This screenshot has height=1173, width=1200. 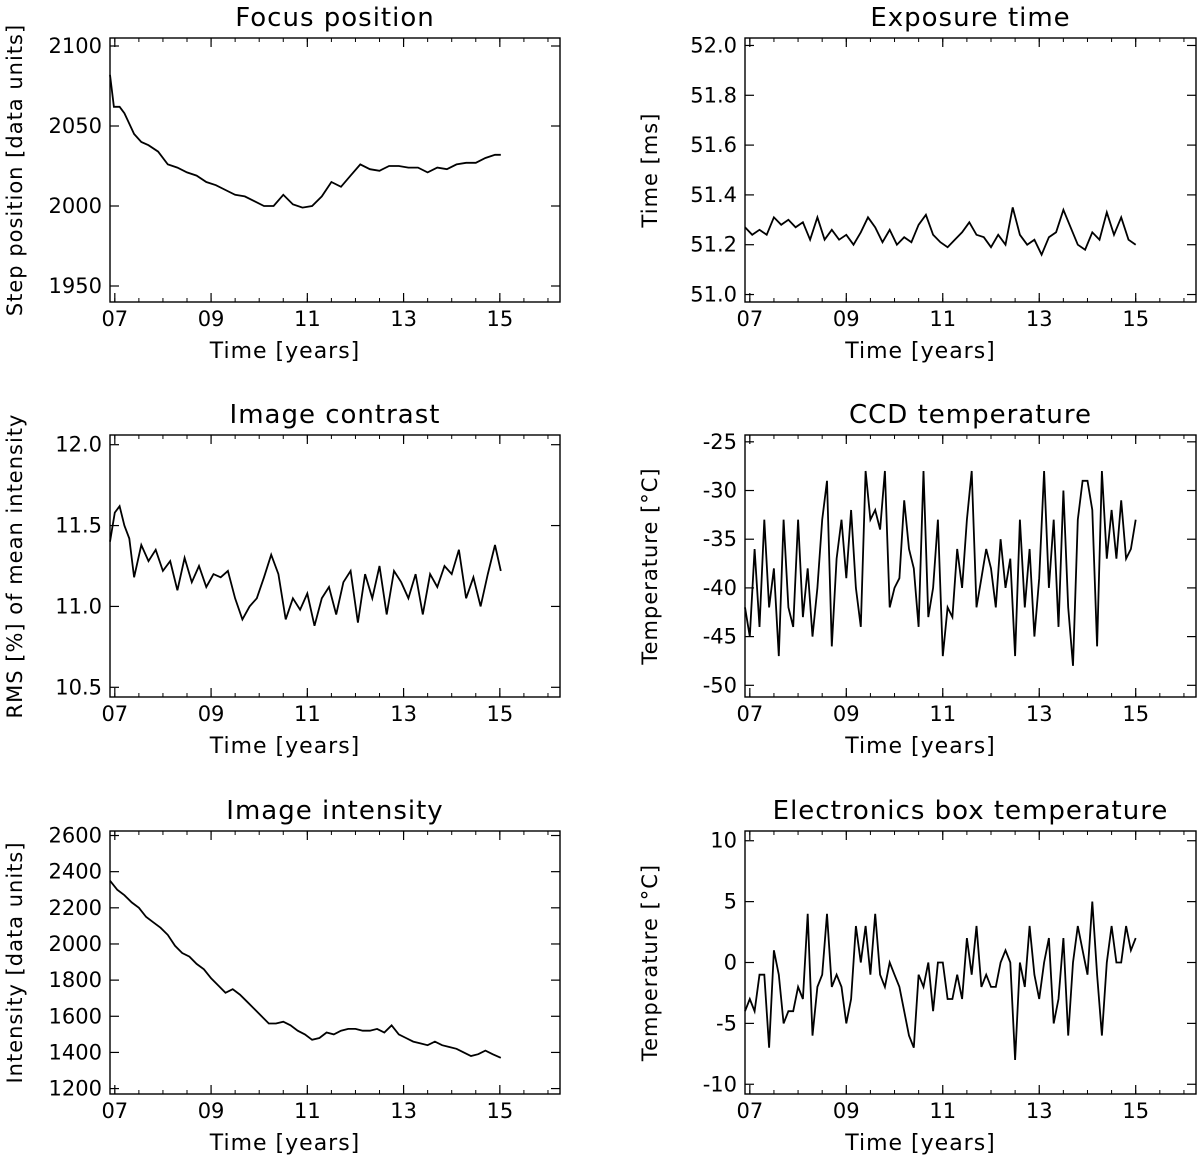 I want to click on chart-title: Image intensity, so click(x=334, y=811).